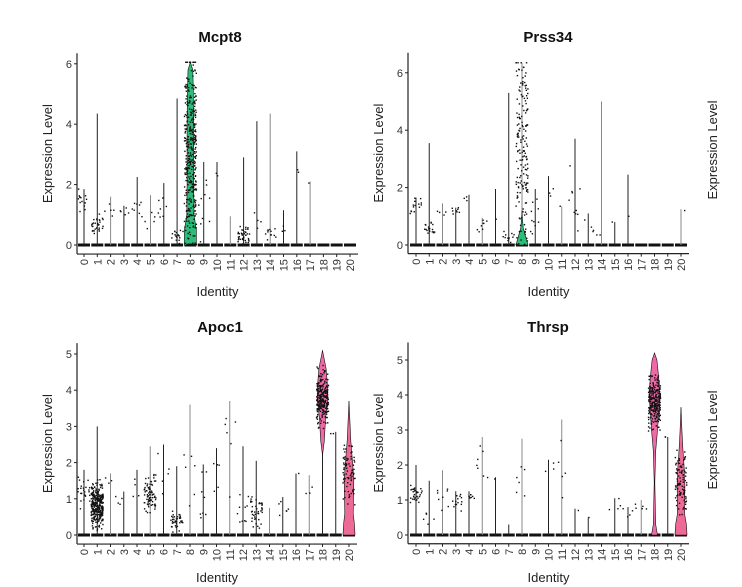 The height and width of the screenshot is (587, 742). What do you see at coordinates (656, 265) in the screenshot?
I see `x-tick-label: 18` at bounding box center [656, 265].